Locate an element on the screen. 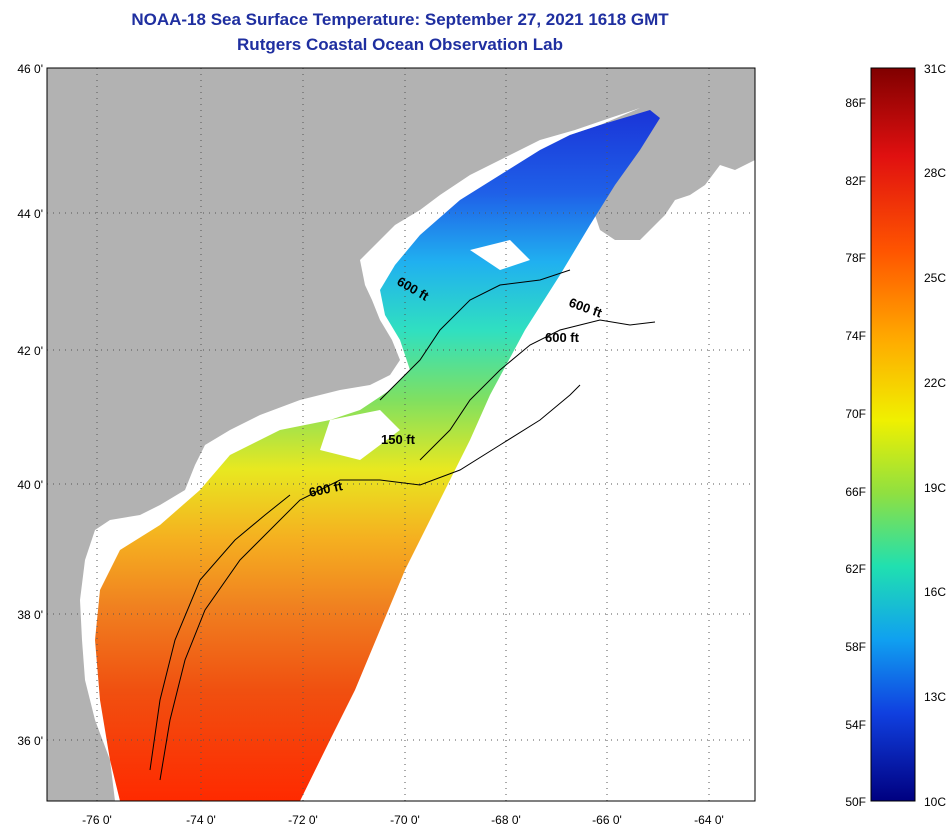 This screenshot has height=832, width=952. lat-label: 38 0' is located at coordinates (30, 615).